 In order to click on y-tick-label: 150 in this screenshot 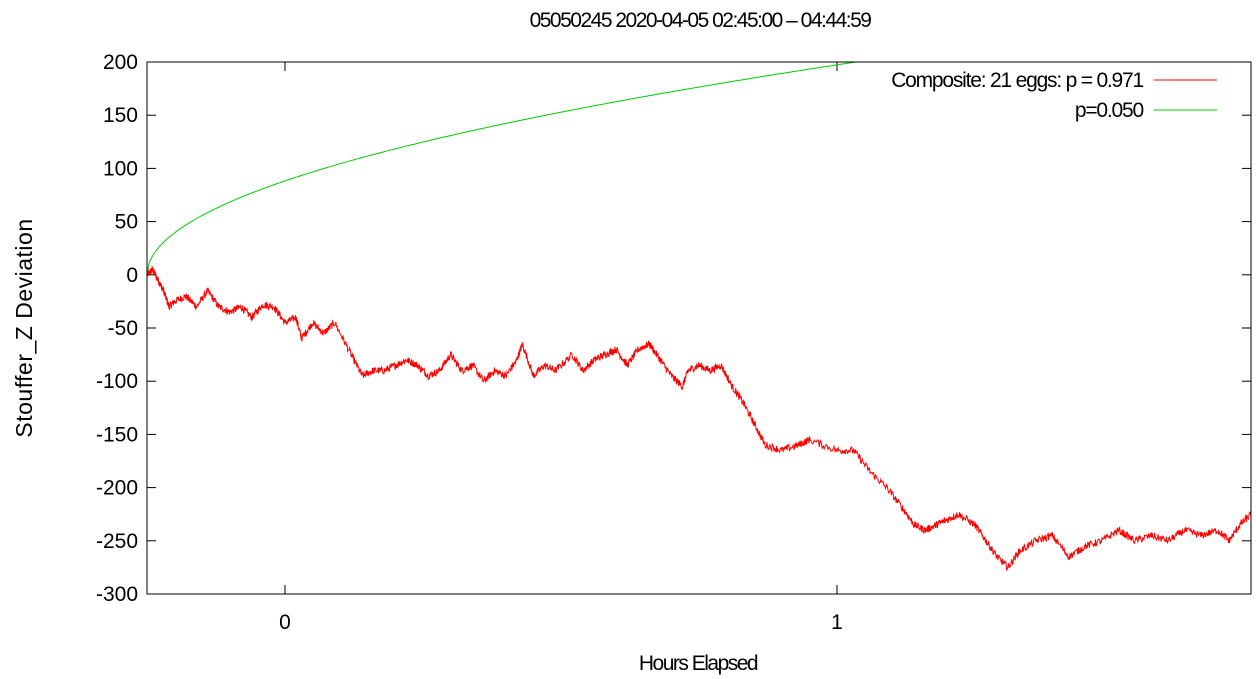, I will do `click(120, 115)`.